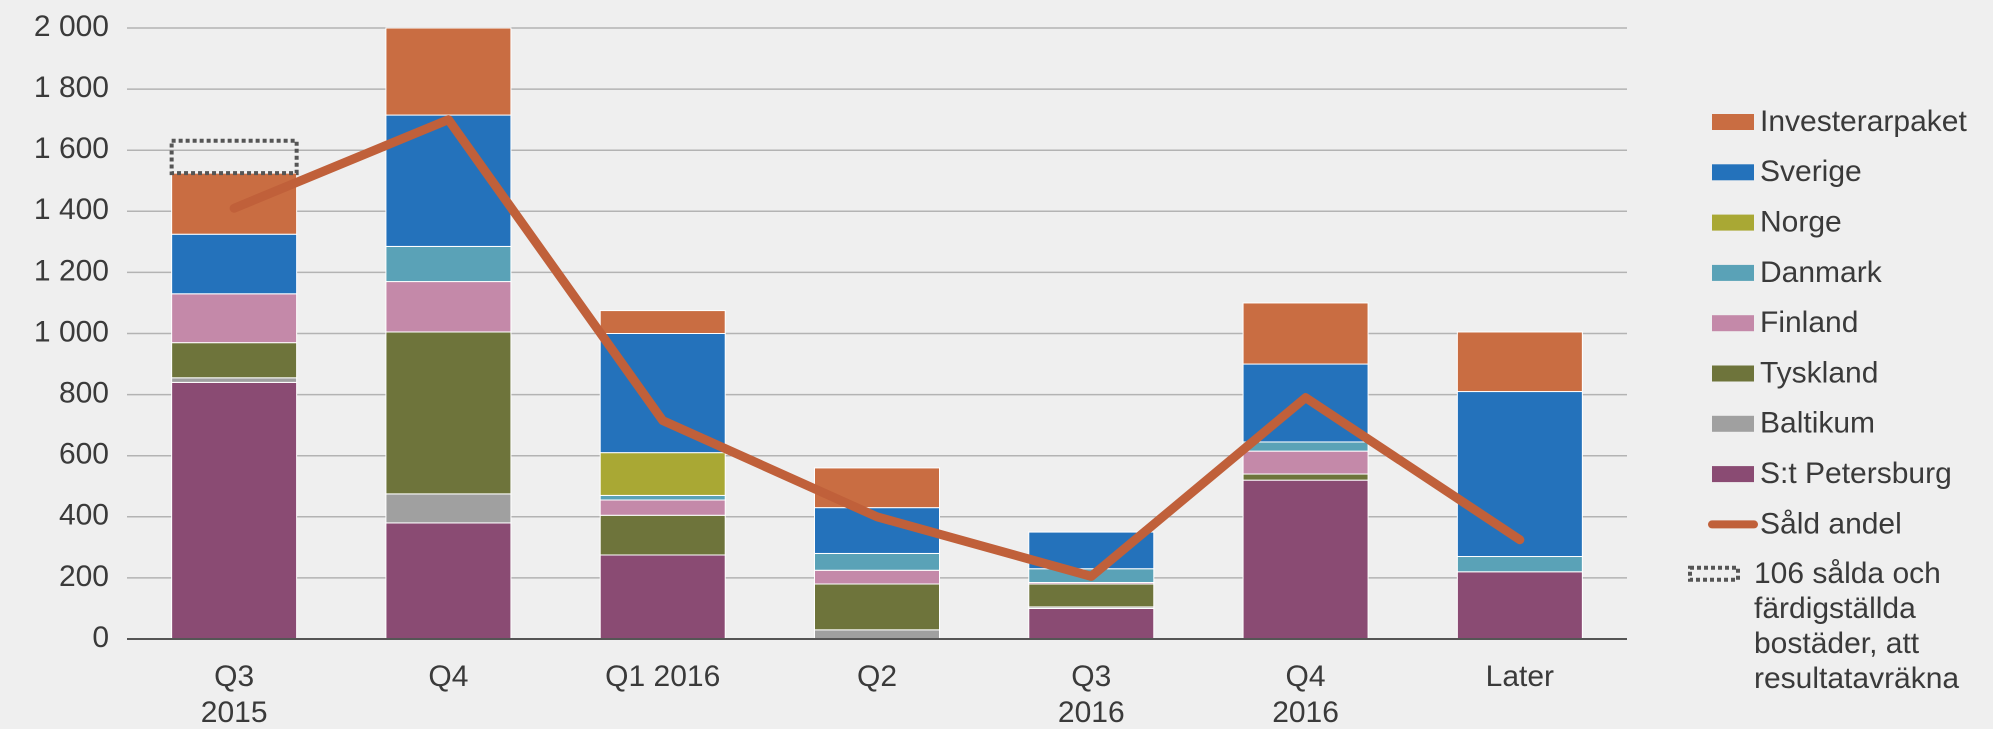 The height and width of the screenshot is (729, 1993). I want to click on legend-label: Baltikum, so click(1817, 423).